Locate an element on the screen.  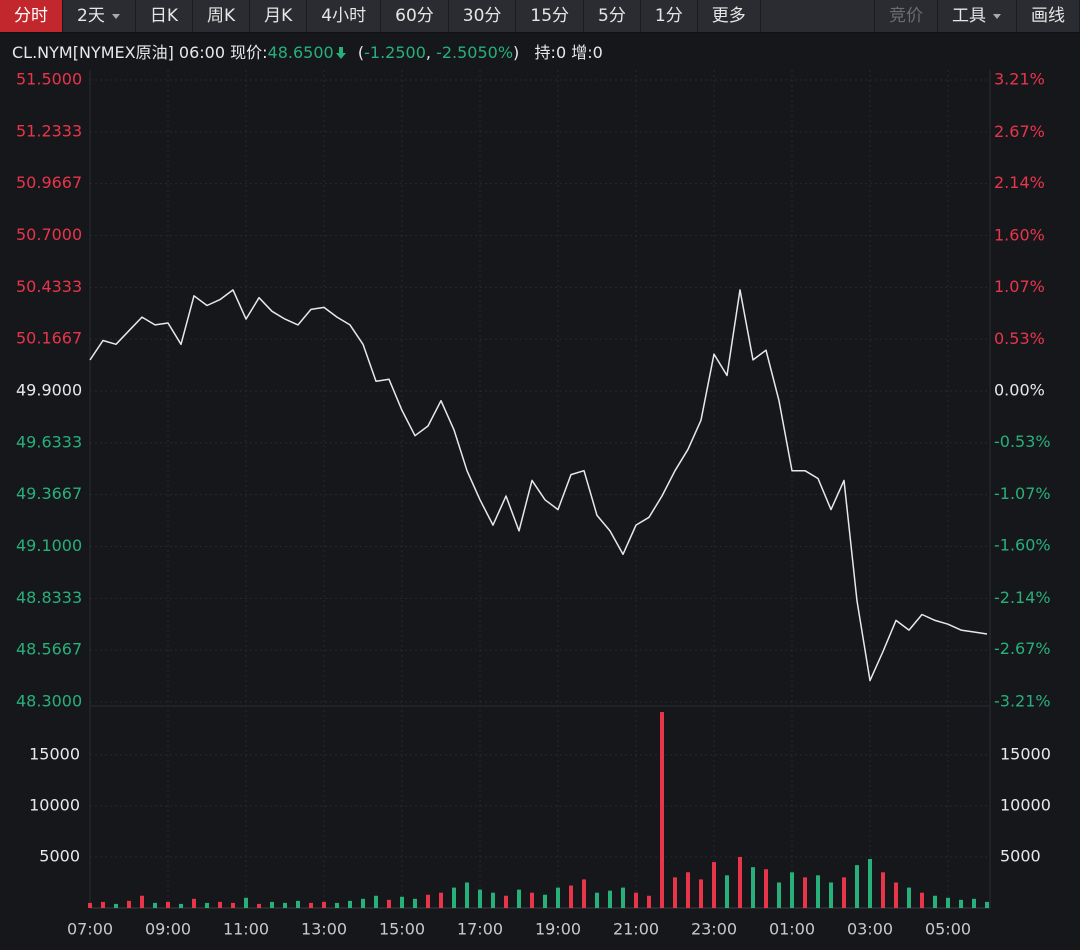
y-tick-label: 10000 is located at coordinates (54, 804).